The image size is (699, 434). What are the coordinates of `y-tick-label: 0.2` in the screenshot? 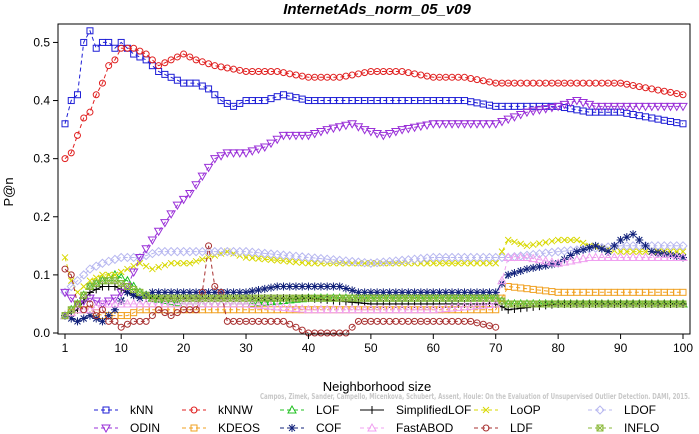 It's located at (41, 217).